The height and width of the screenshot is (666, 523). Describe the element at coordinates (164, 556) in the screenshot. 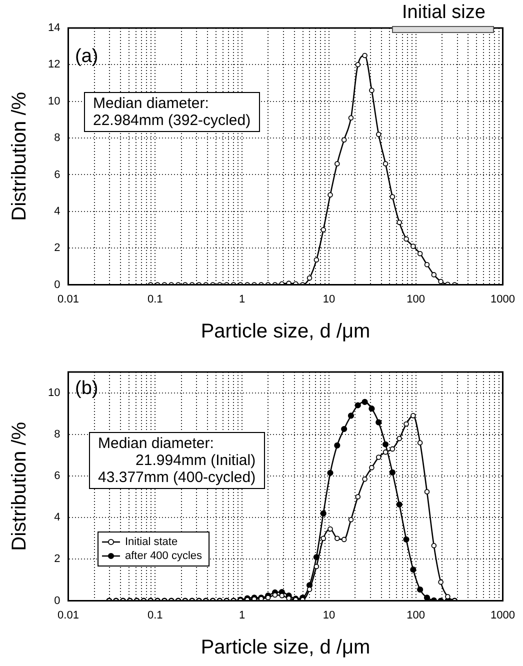

I see `legend-label: after 400 cycles` at that location.